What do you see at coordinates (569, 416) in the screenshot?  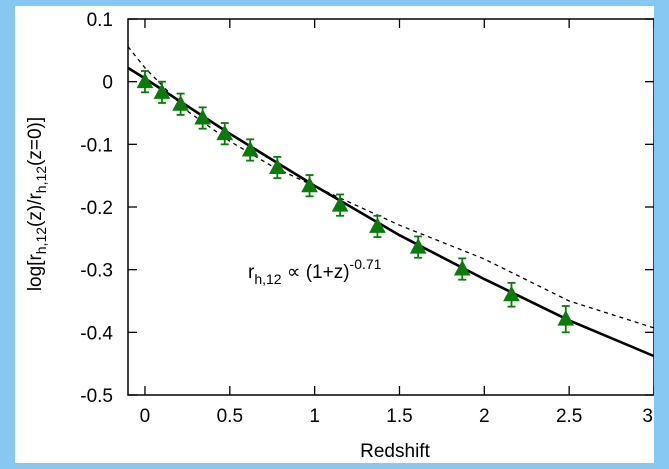 I see `x-tick-label: 2.5` at bounding box center [569, 416].